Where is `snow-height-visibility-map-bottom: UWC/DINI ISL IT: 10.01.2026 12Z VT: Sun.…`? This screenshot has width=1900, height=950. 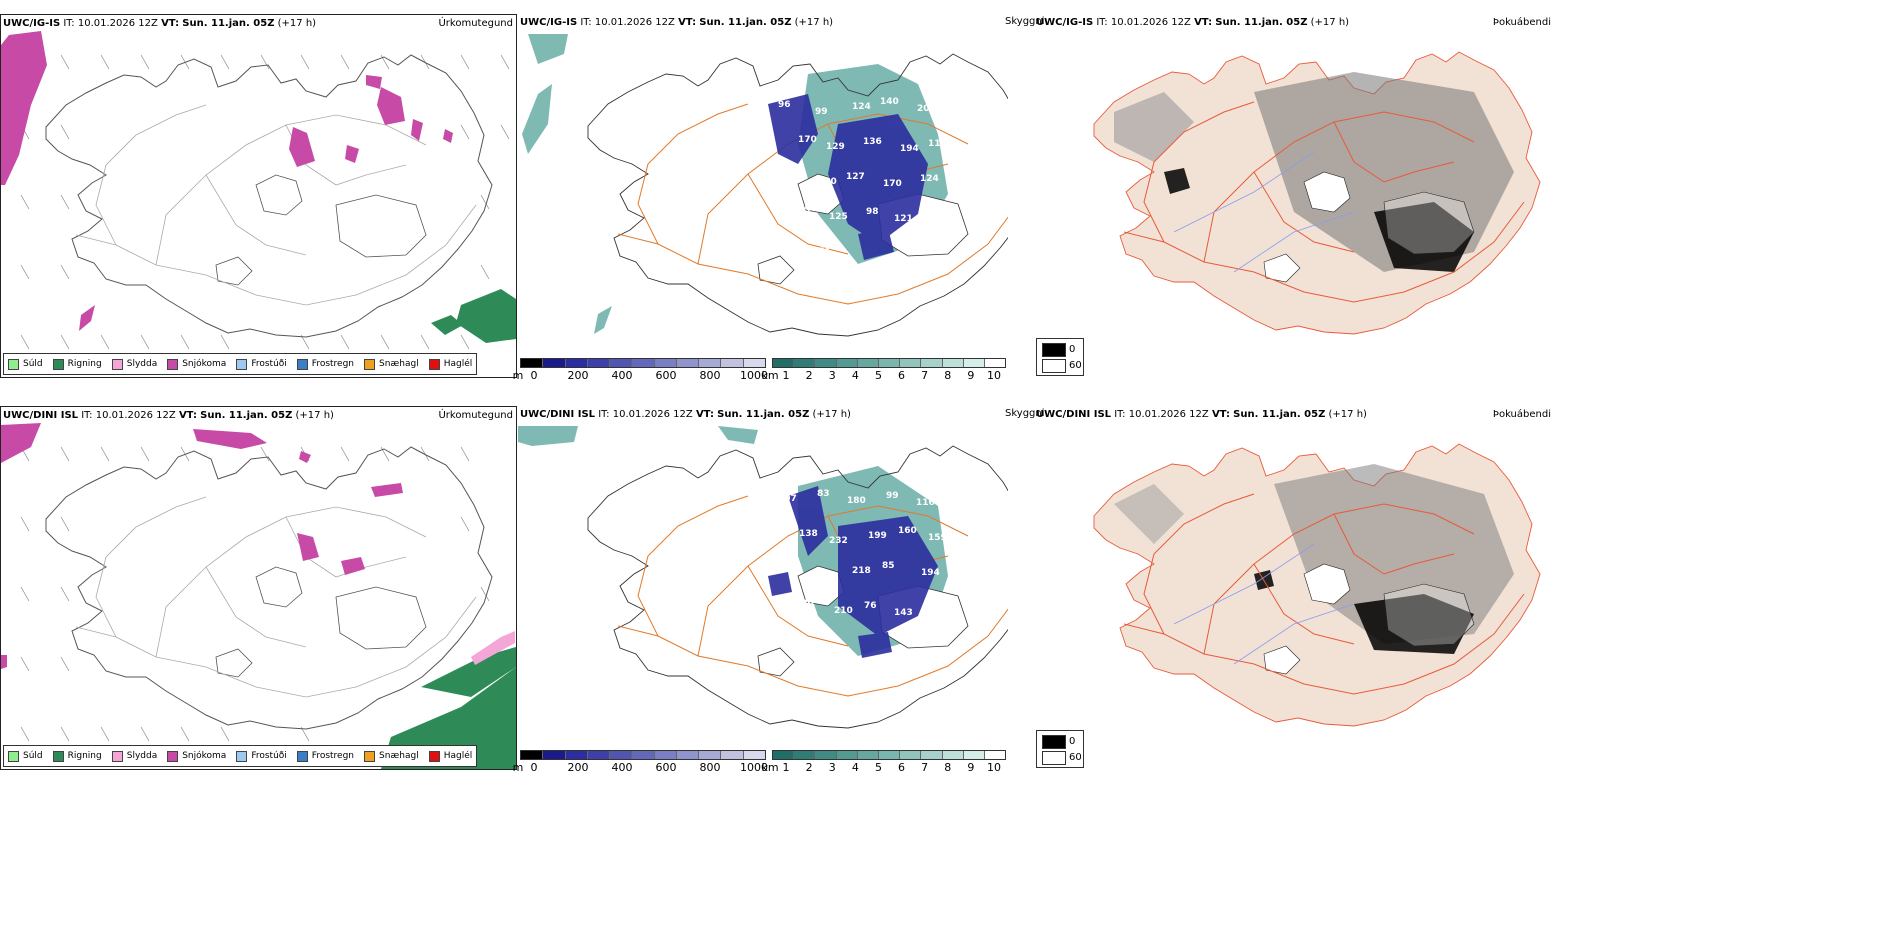 snow-height-visibility-map-bottom: UWC/DINI ISL IT: 10.01.2026 12Z VT: Sun.… is located at coordinates (779, 590).